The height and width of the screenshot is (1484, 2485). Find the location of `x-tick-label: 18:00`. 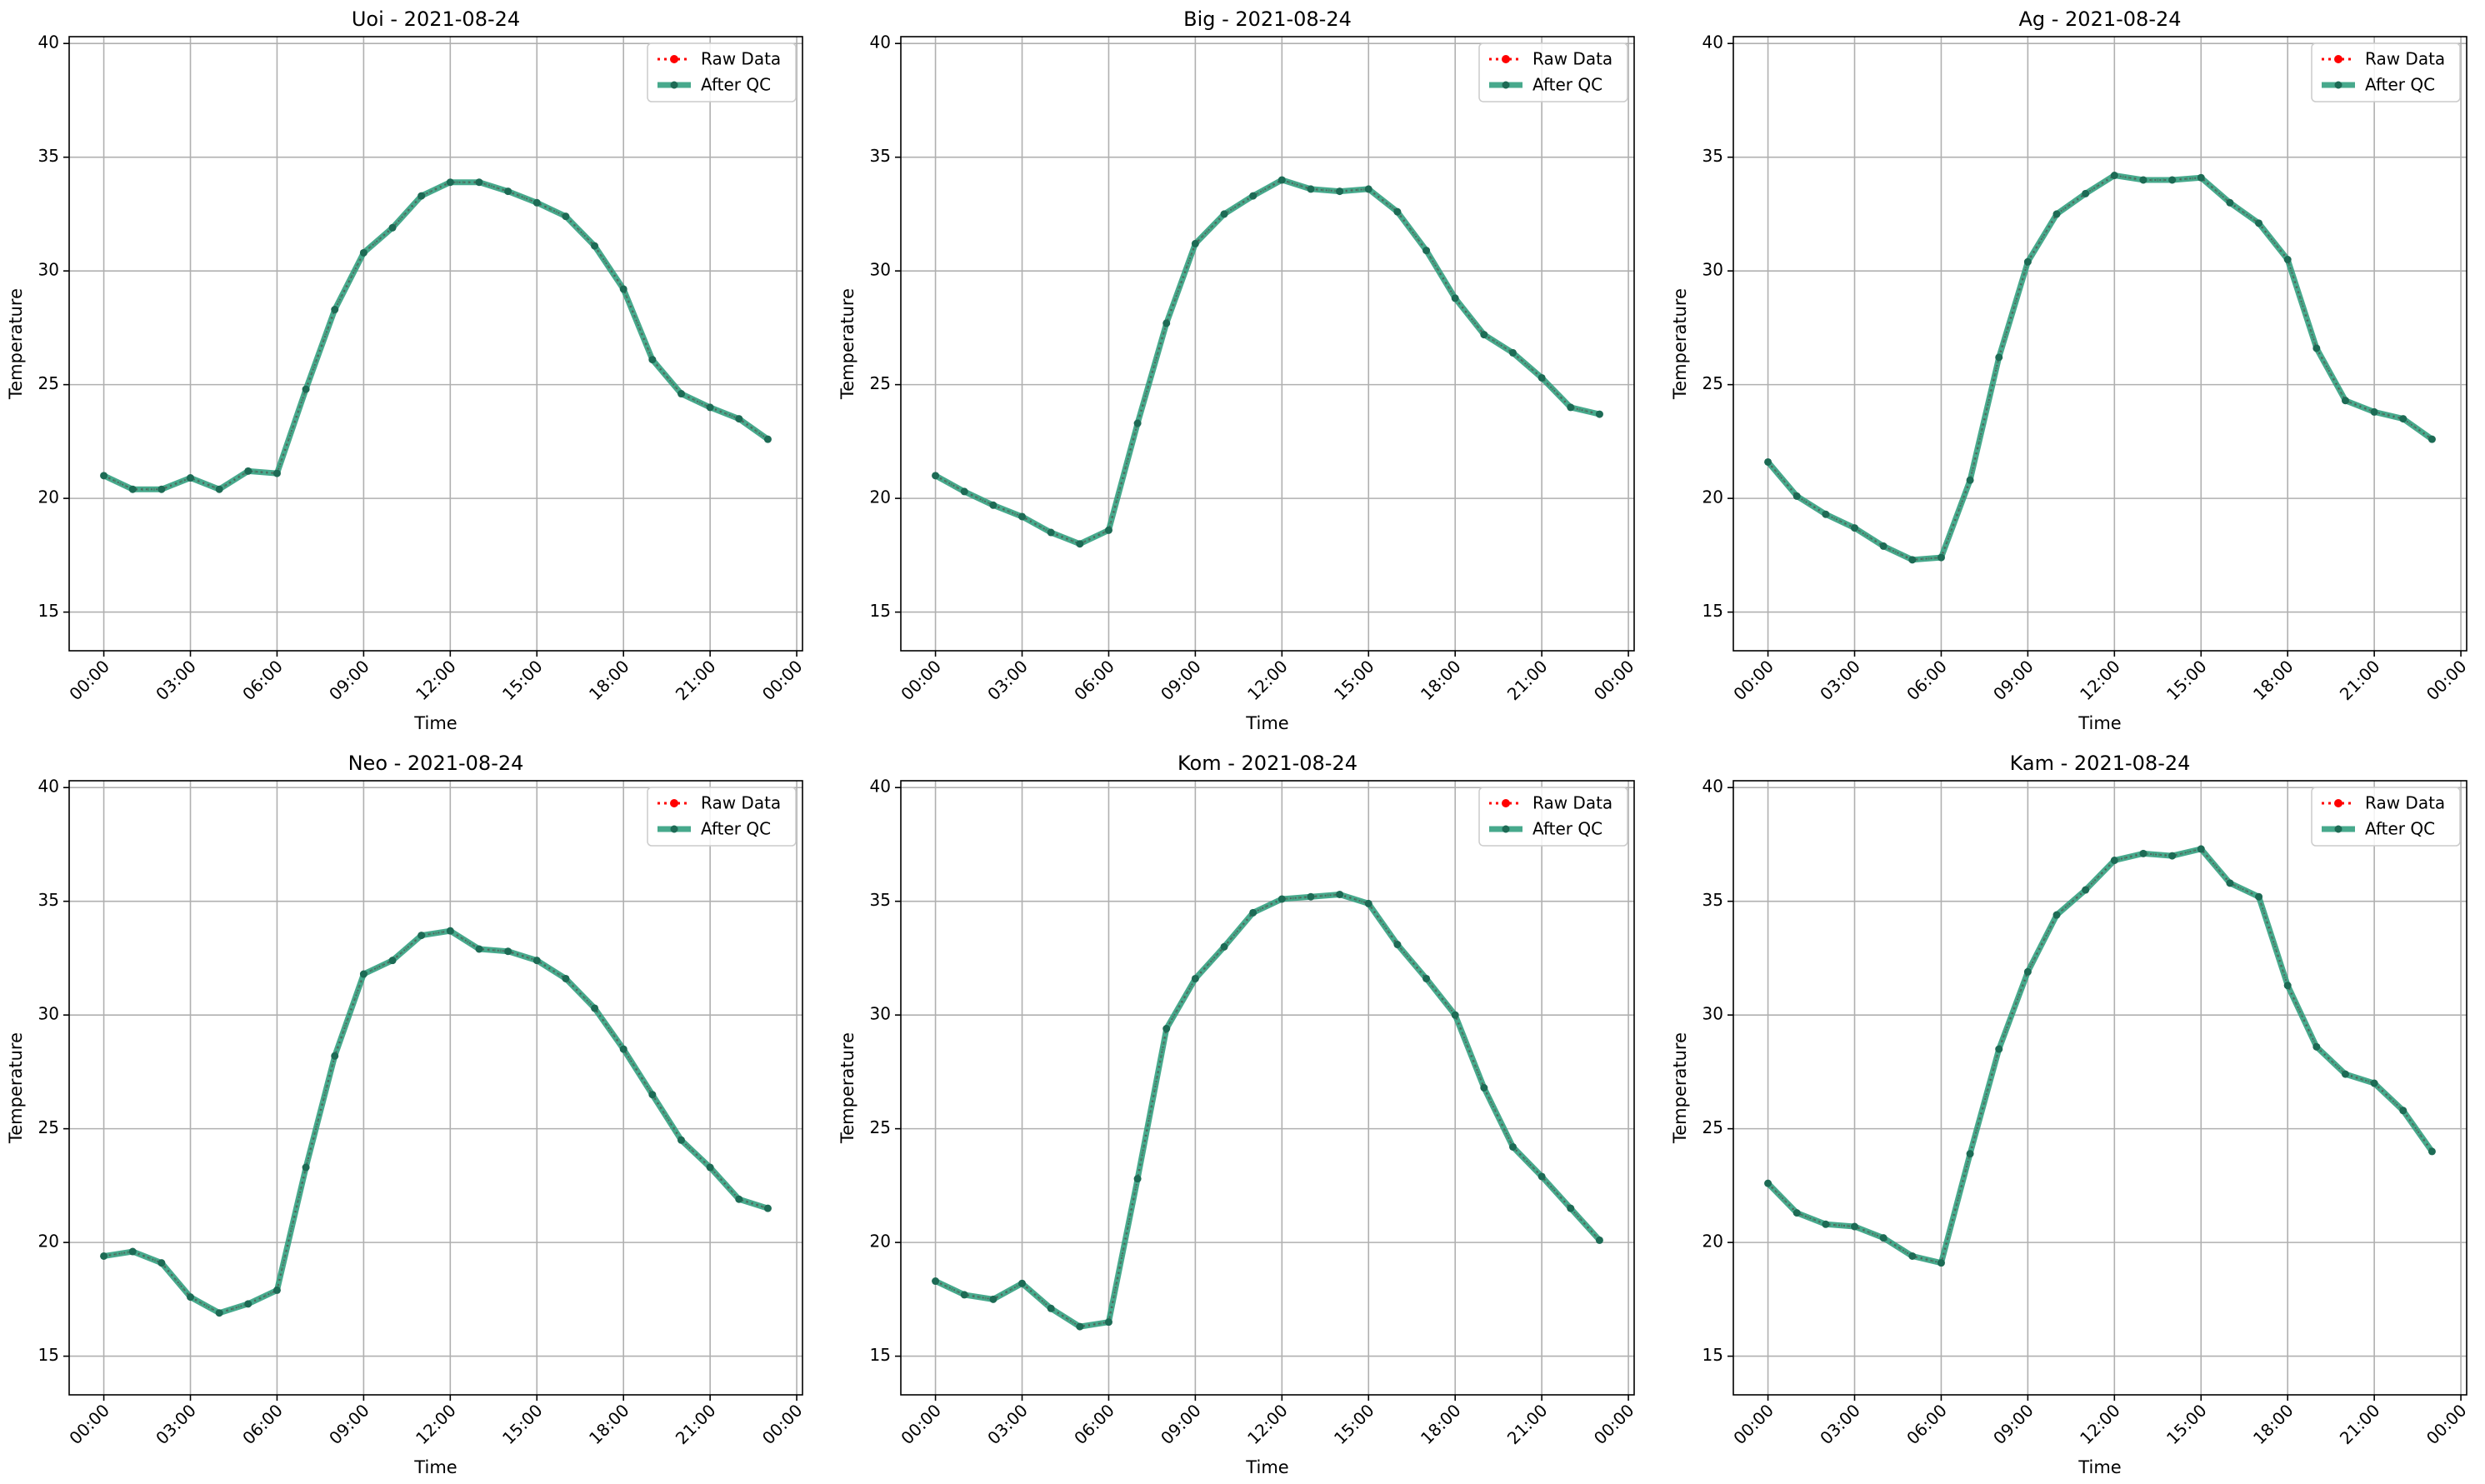

x-tick-label: 18:00 is located at coordinates (2273, 1424).